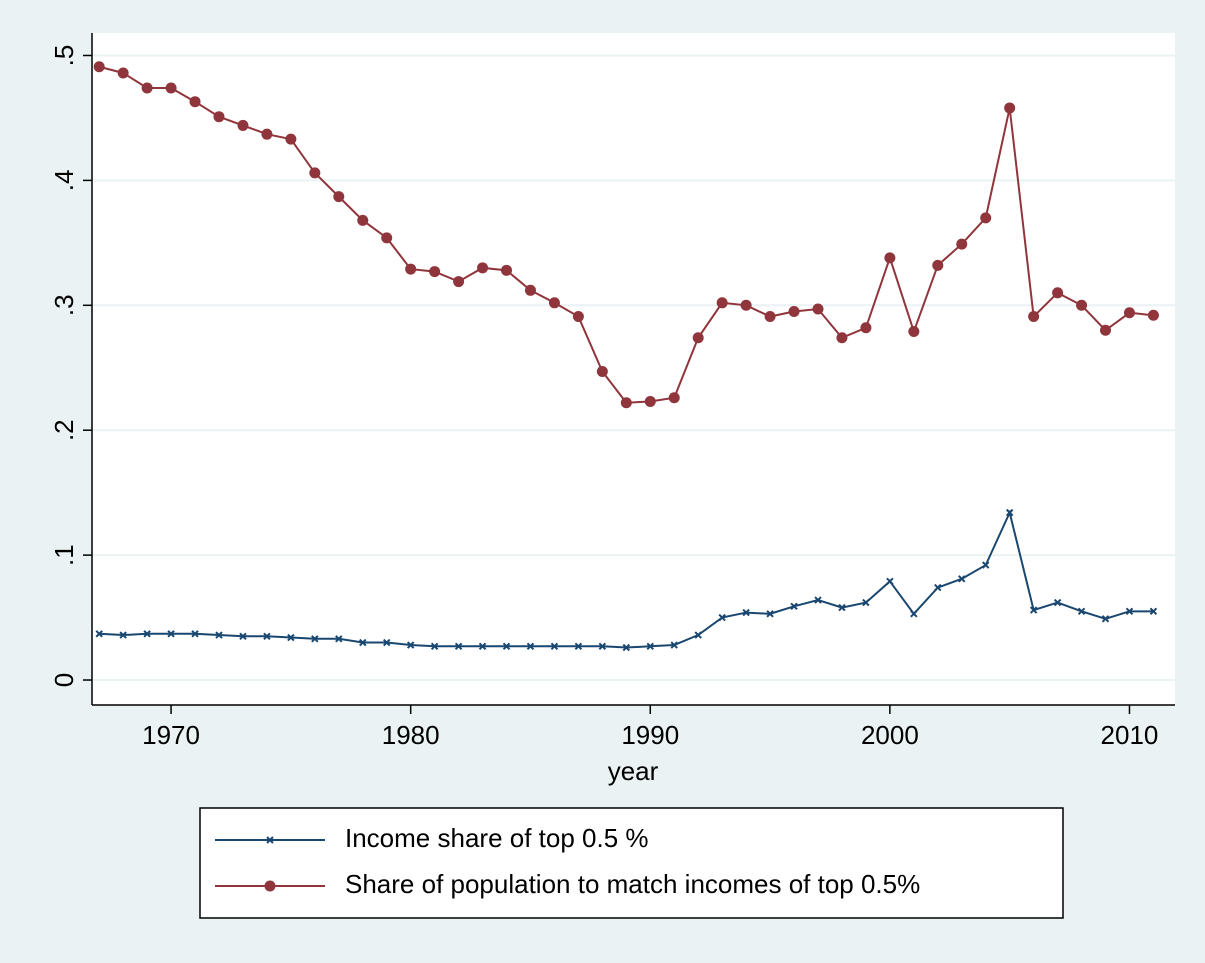  What do you see at coordinates (64, 555) in the screenshot?
I see `y-tick-label: .1` at bounding box center [64, 555].